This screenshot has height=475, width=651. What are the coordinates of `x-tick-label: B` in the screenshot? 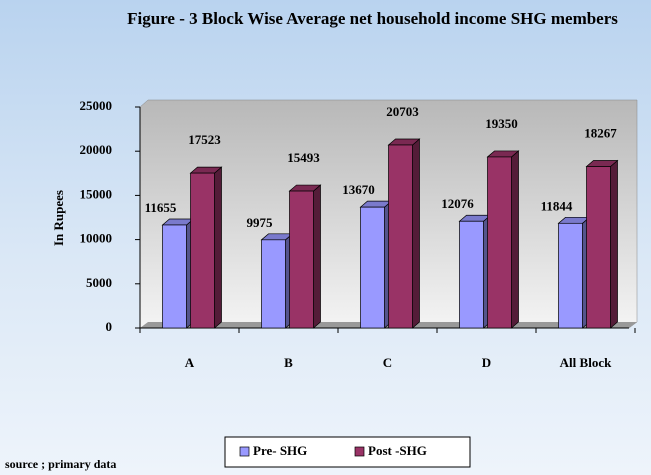 It's located at (288, 362).